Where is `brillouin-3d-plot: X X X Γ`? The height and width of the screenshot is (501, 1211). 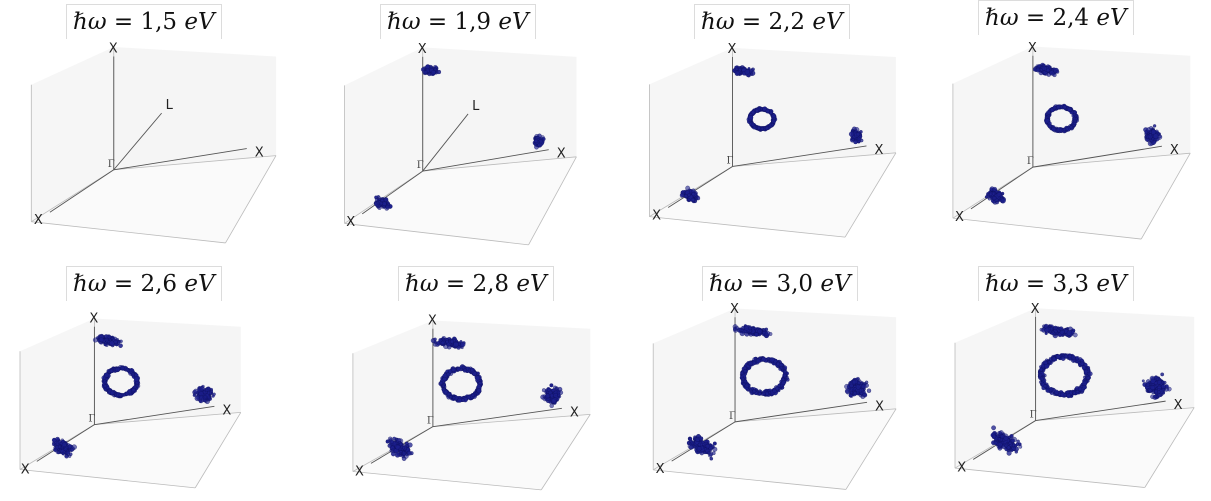 brillouin-3d-plot: X X X Γ is located at coordinates (128, 392).